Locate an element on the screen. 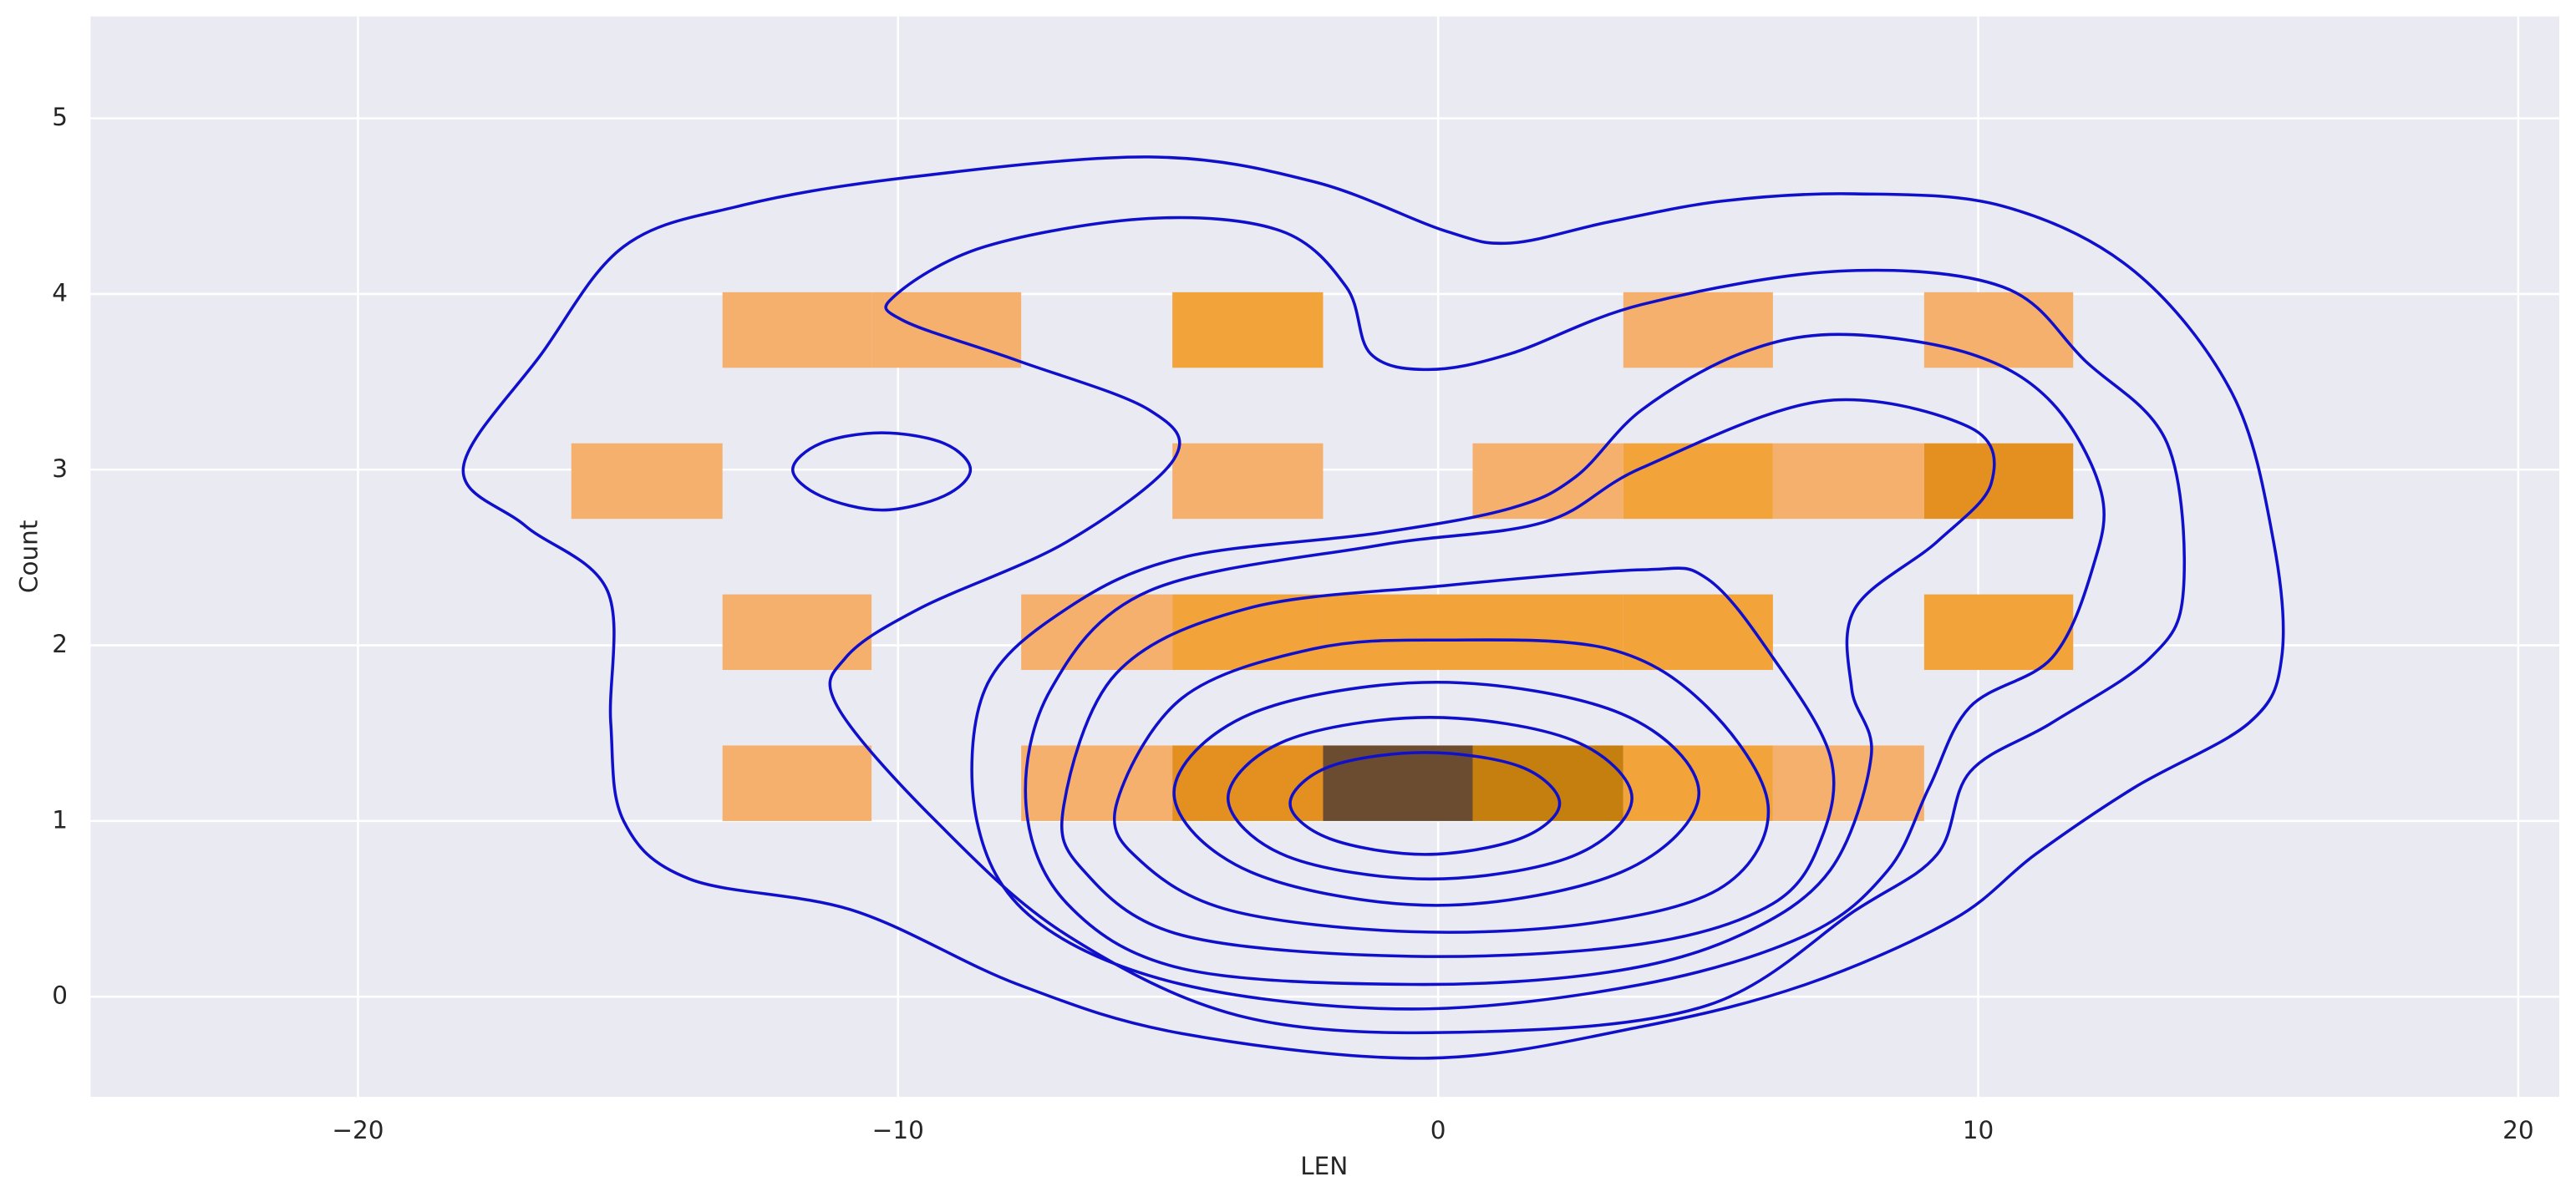 The width and height of the screenshot is (2576, 1197). x-tick-label: 10 is located at coordinates (1978, 1130).